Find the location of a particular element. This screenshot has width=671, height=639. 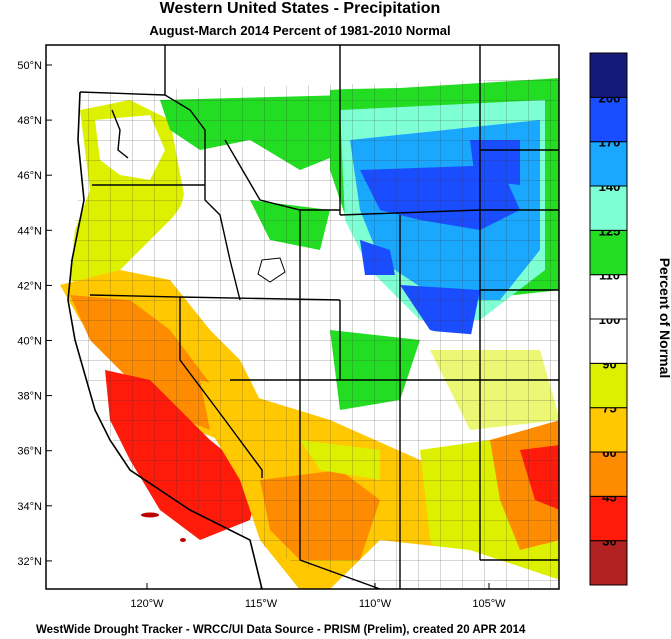

latitude-axis: 50°N 48°N 46°N 44°N 42°N 40°N 38°N 36°N 34°N 32°N is located at coordinates (34, 314).